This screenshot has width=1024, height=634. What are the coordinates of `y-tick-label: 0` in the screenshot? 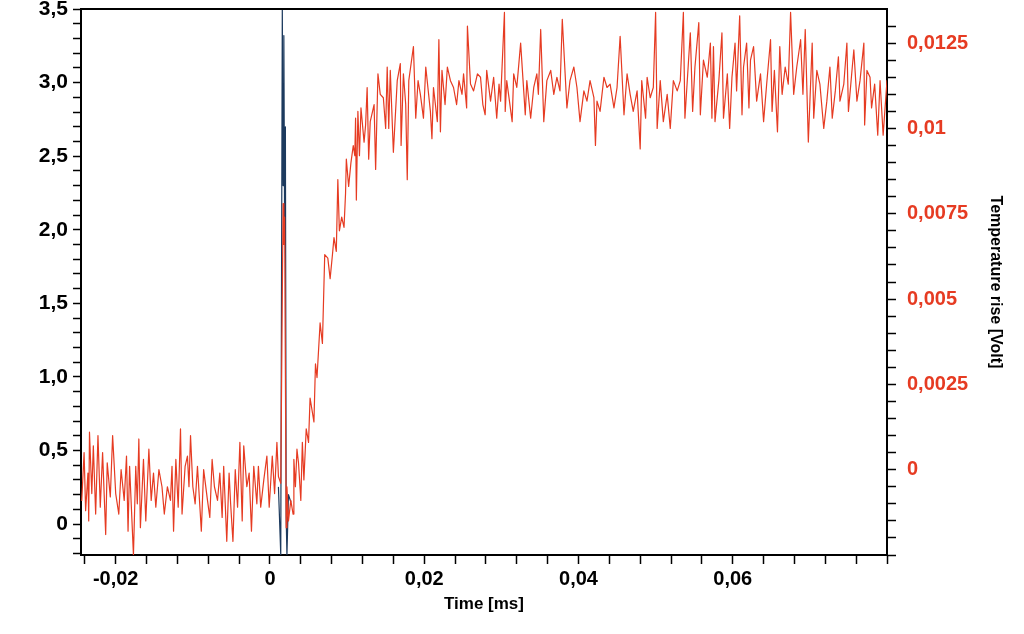 It's located at (62, 522).